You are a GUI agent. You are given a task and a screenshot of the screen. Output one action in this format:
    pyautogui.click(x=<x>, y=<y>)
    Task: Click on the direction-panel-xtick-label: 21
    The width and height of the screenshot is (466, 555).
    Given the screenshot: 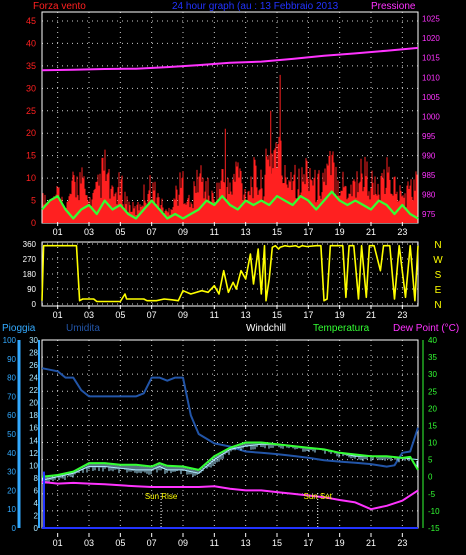 What is the action you would take?
    pyautogui.click(x=371, y=315)
    